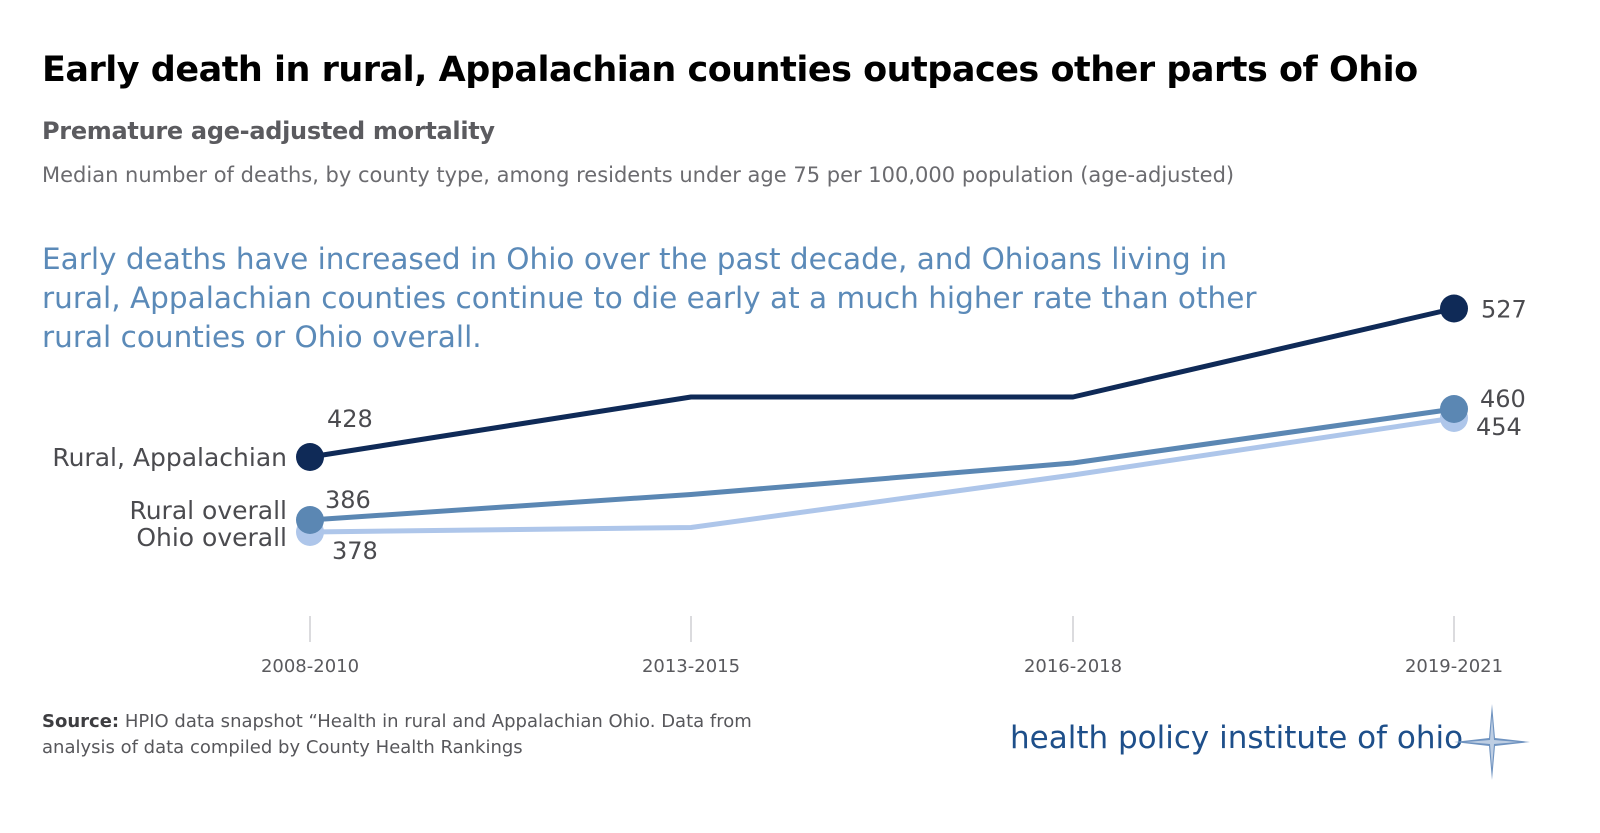  I want to click on data-label: 428, so click(350, 419).